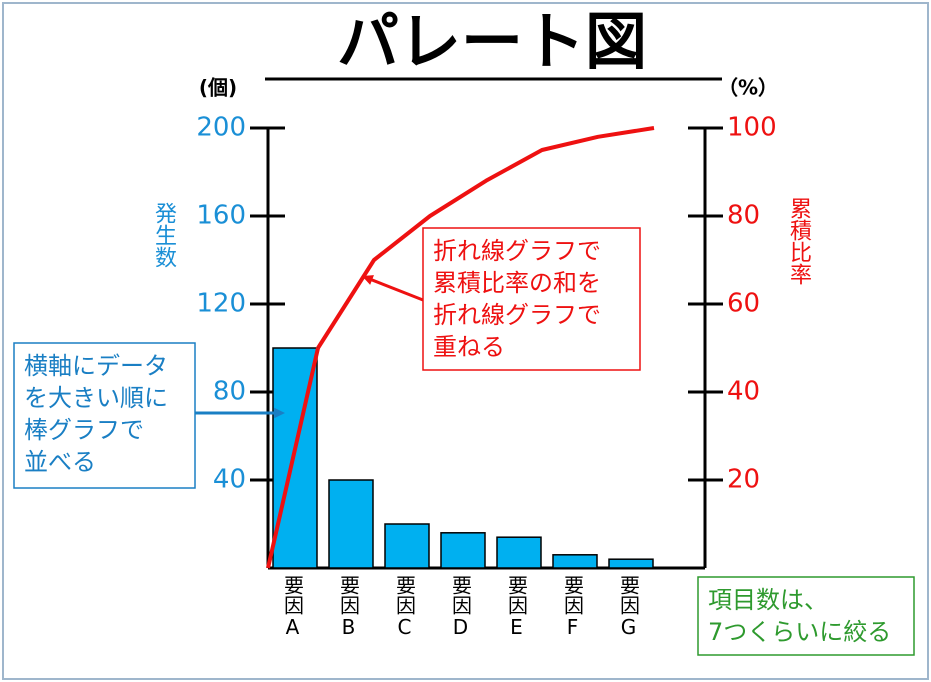 Image resolution: width=931 pixels, height=682 pixels. I want to click on cumulative-line, so click(485, 238).